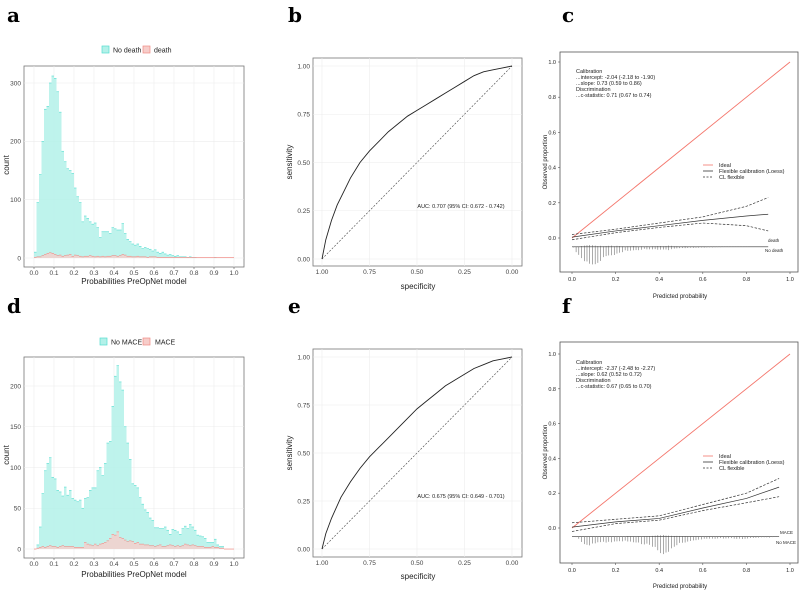 Image resolution: width=800 pixels, height=598 pixels. What do you see at coordinates (675, 514) in the screenshot?
I see `cl-lower-curve` at bounding box center [675, 514].